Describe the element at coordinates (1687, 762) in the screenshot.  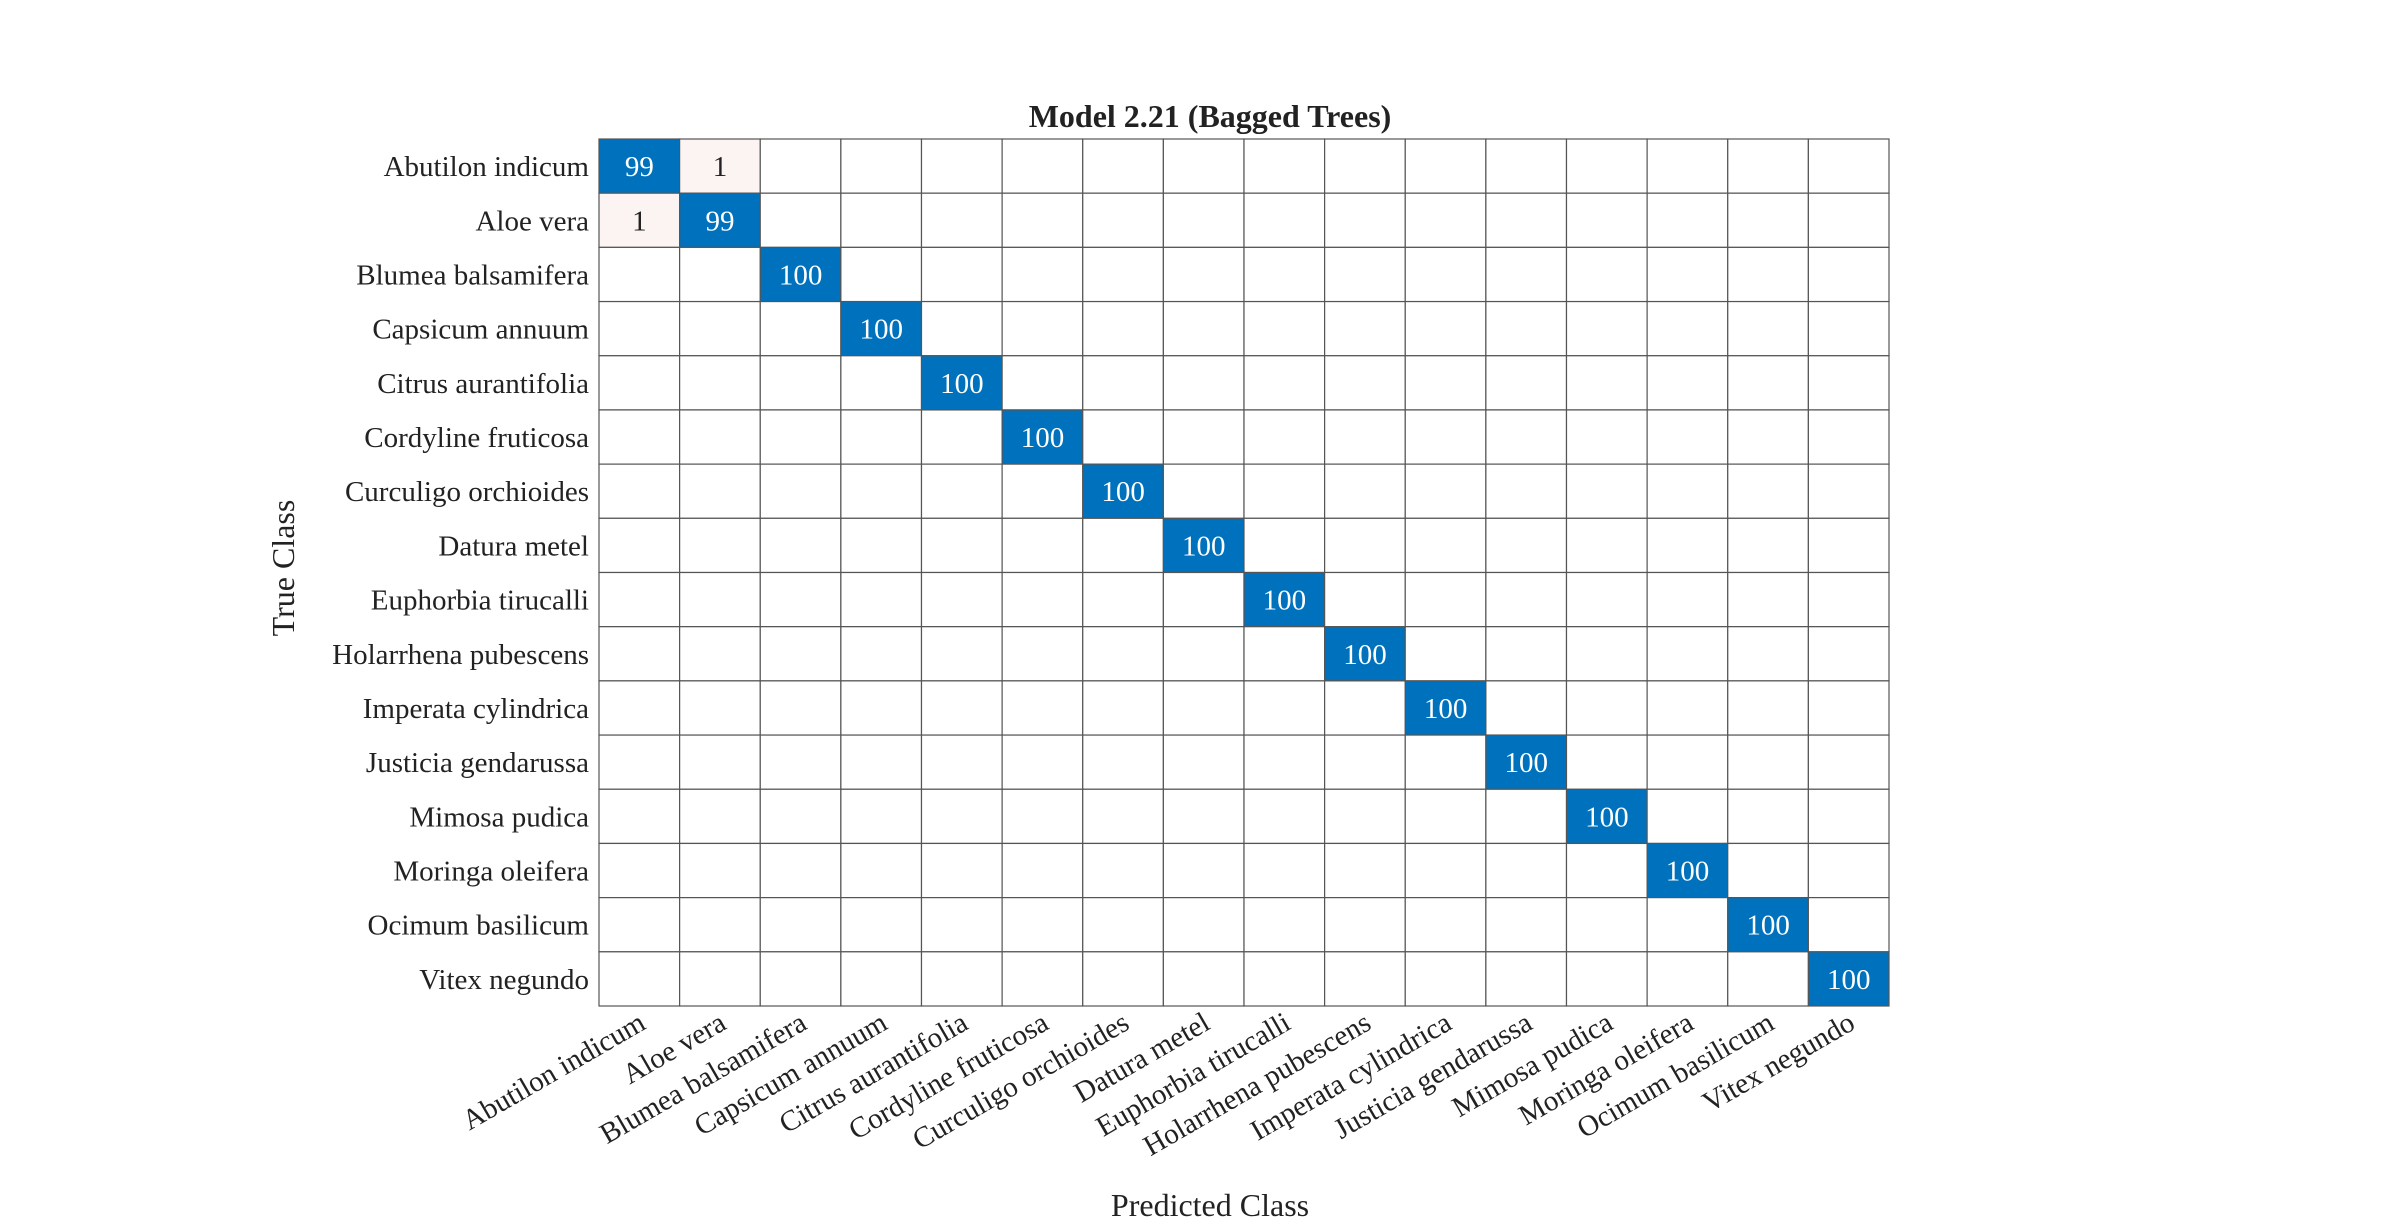
I see `matrix-cell-r11-c13` at that location.